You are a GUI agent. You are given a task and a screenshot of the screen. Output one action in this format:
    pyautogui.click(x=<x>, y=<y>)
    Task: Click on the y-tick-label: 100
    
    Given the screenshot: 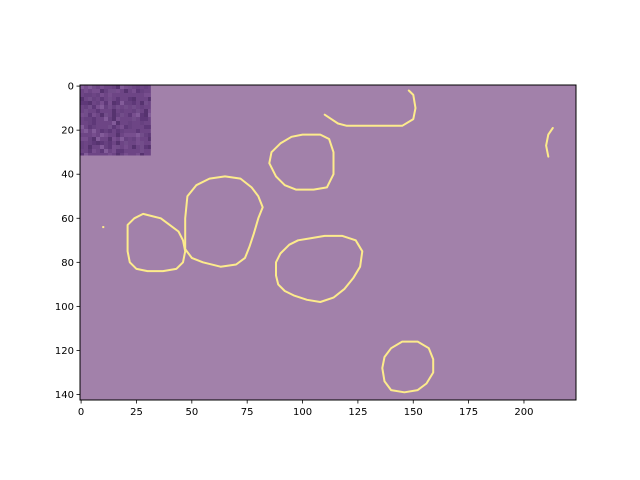 What is the action you would take?
    pyautogui.click(x=64, y=307)
    